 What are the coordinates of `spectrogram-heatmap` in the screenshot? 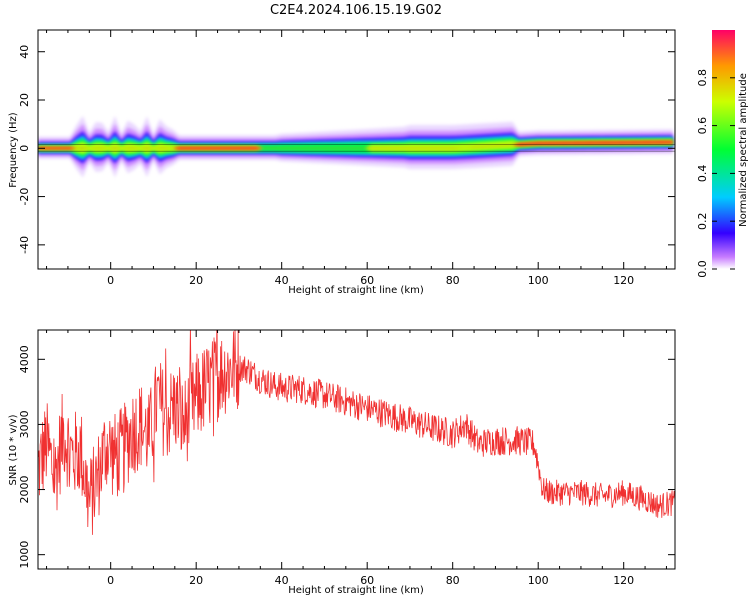 It's located at (356, 146).